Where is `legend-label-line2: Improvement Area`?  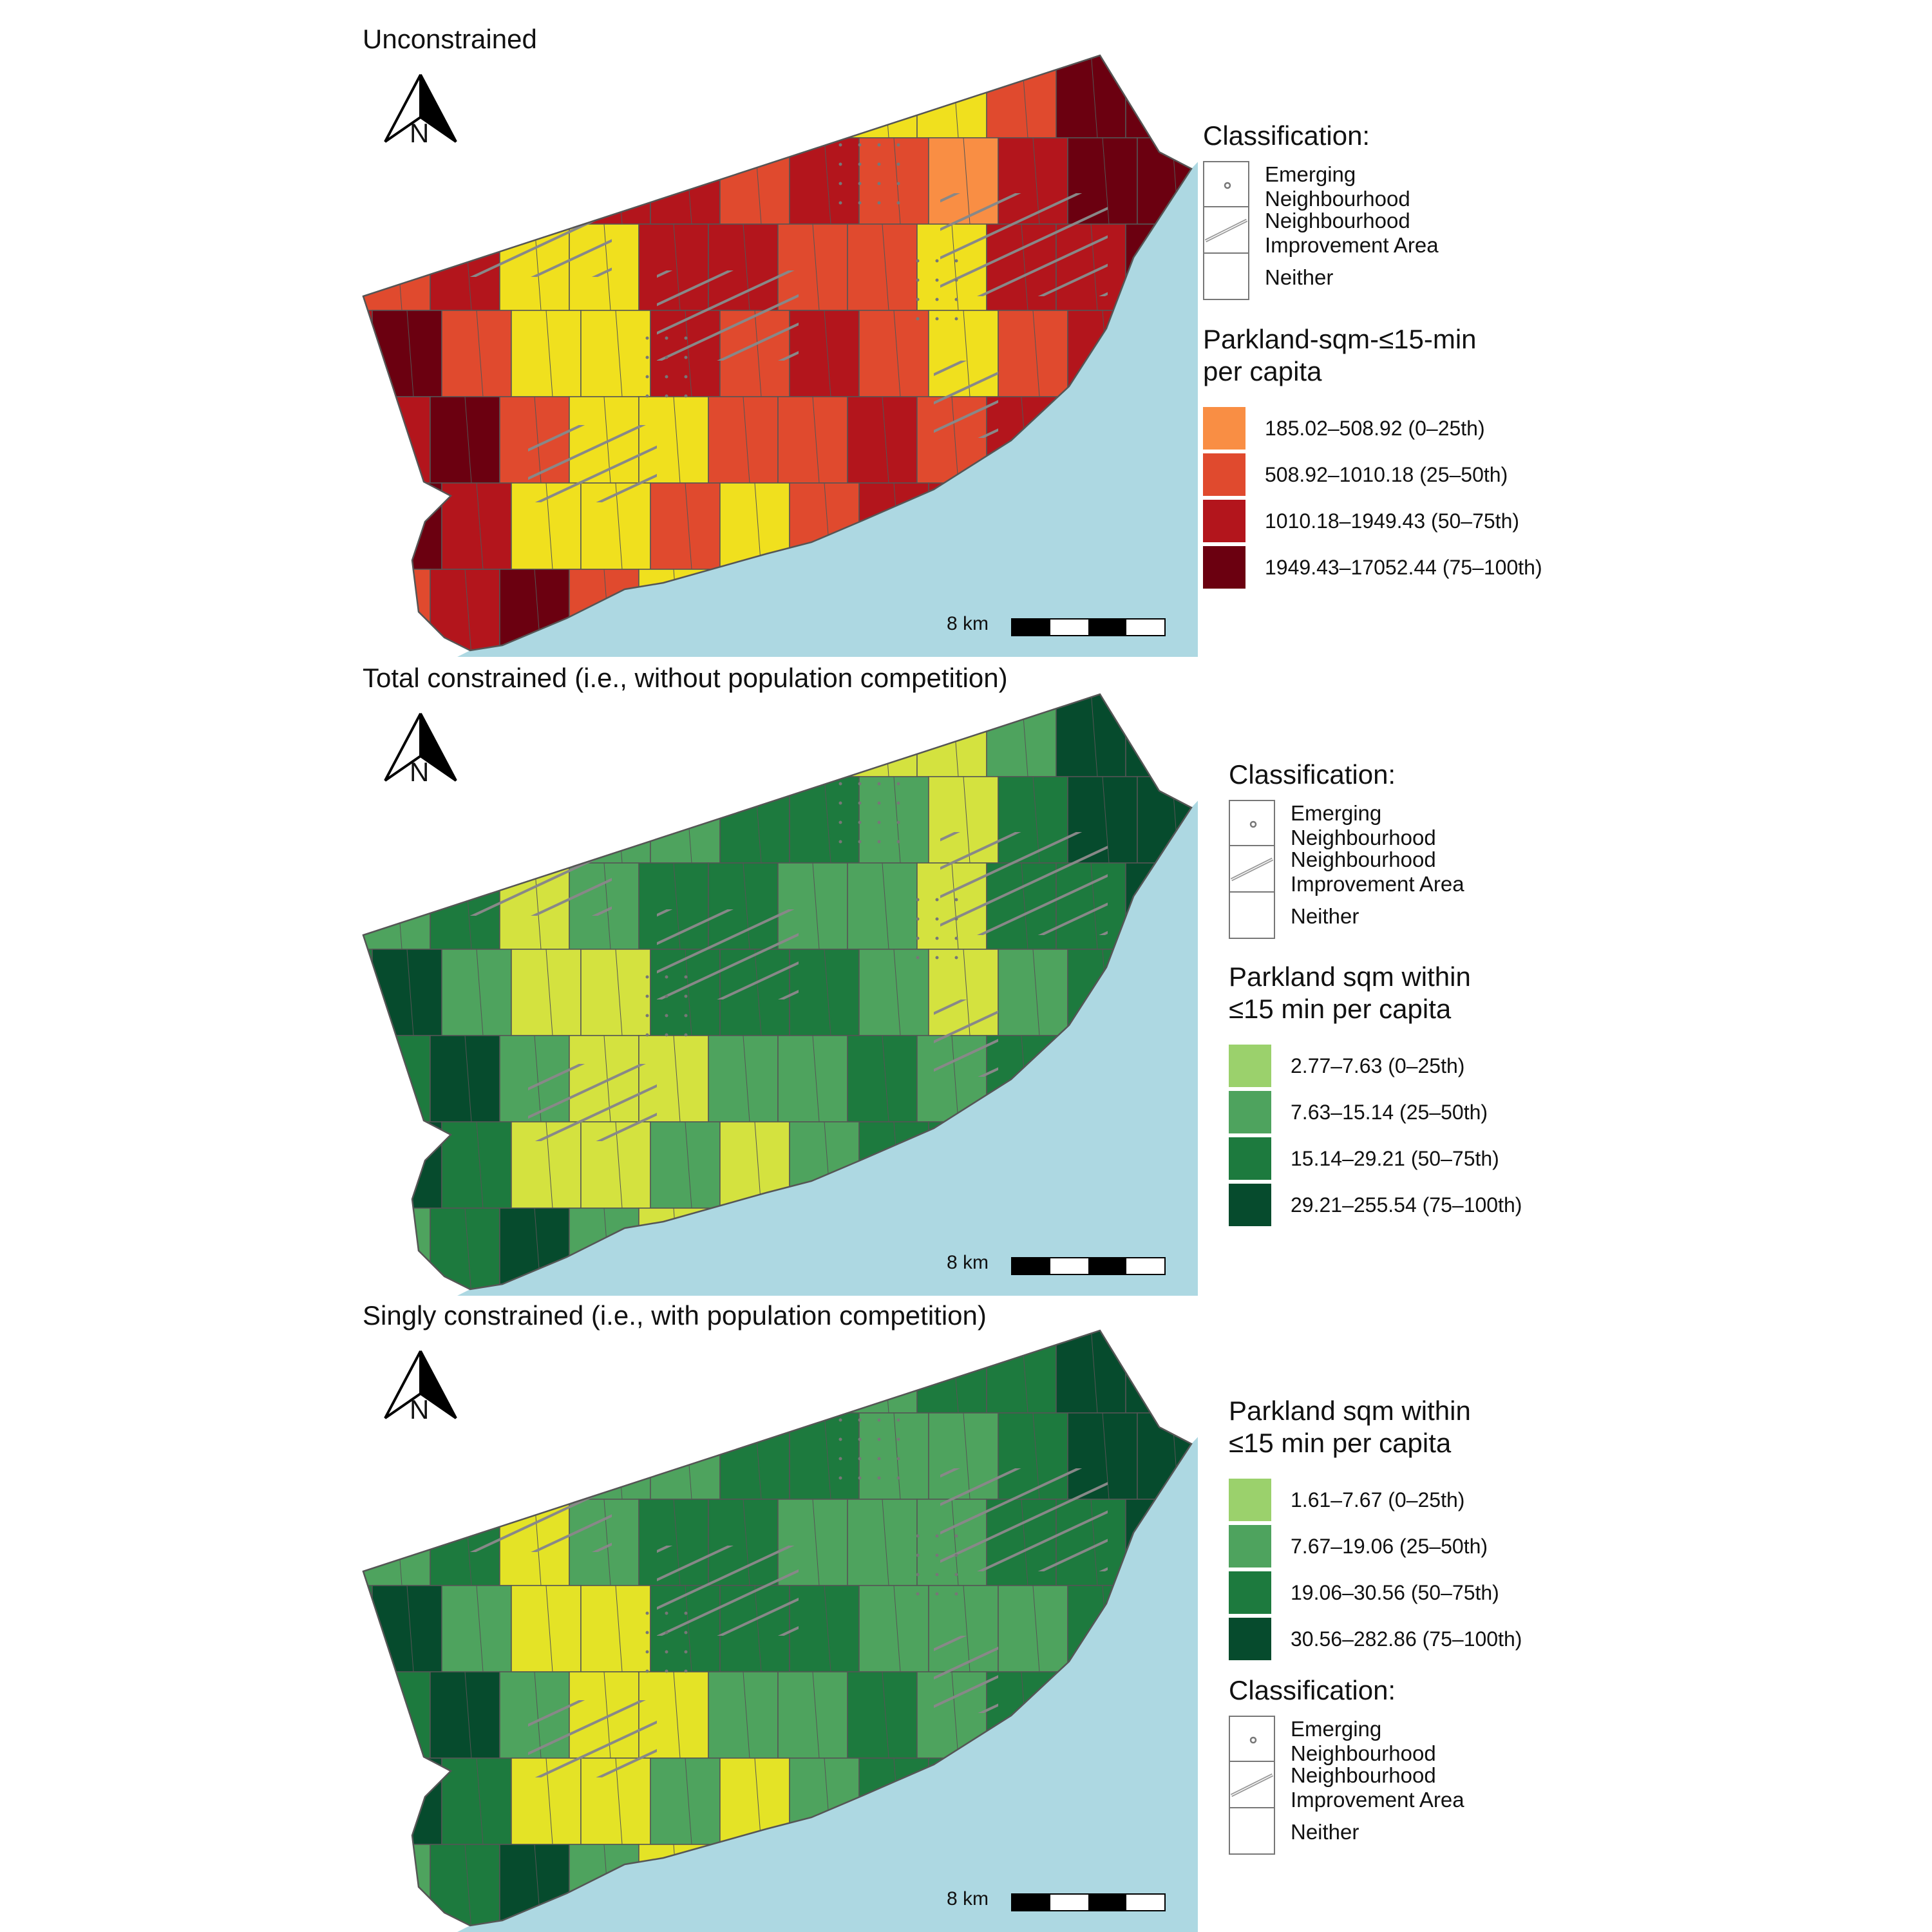
legend-label-line2: Improvement Area is located at coordinates (1378, 1800).